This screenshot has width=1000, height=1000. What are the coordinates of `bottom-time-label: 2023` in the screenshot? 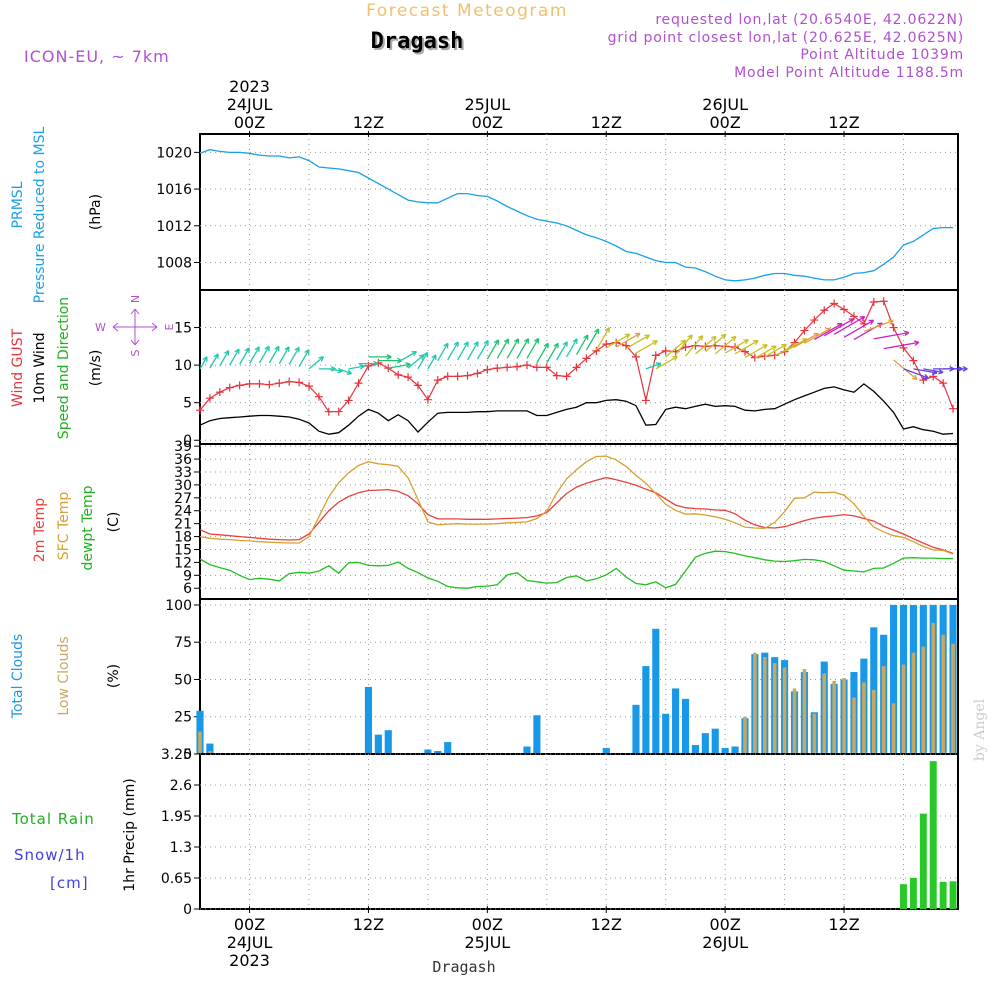 It's located at (249, 960).